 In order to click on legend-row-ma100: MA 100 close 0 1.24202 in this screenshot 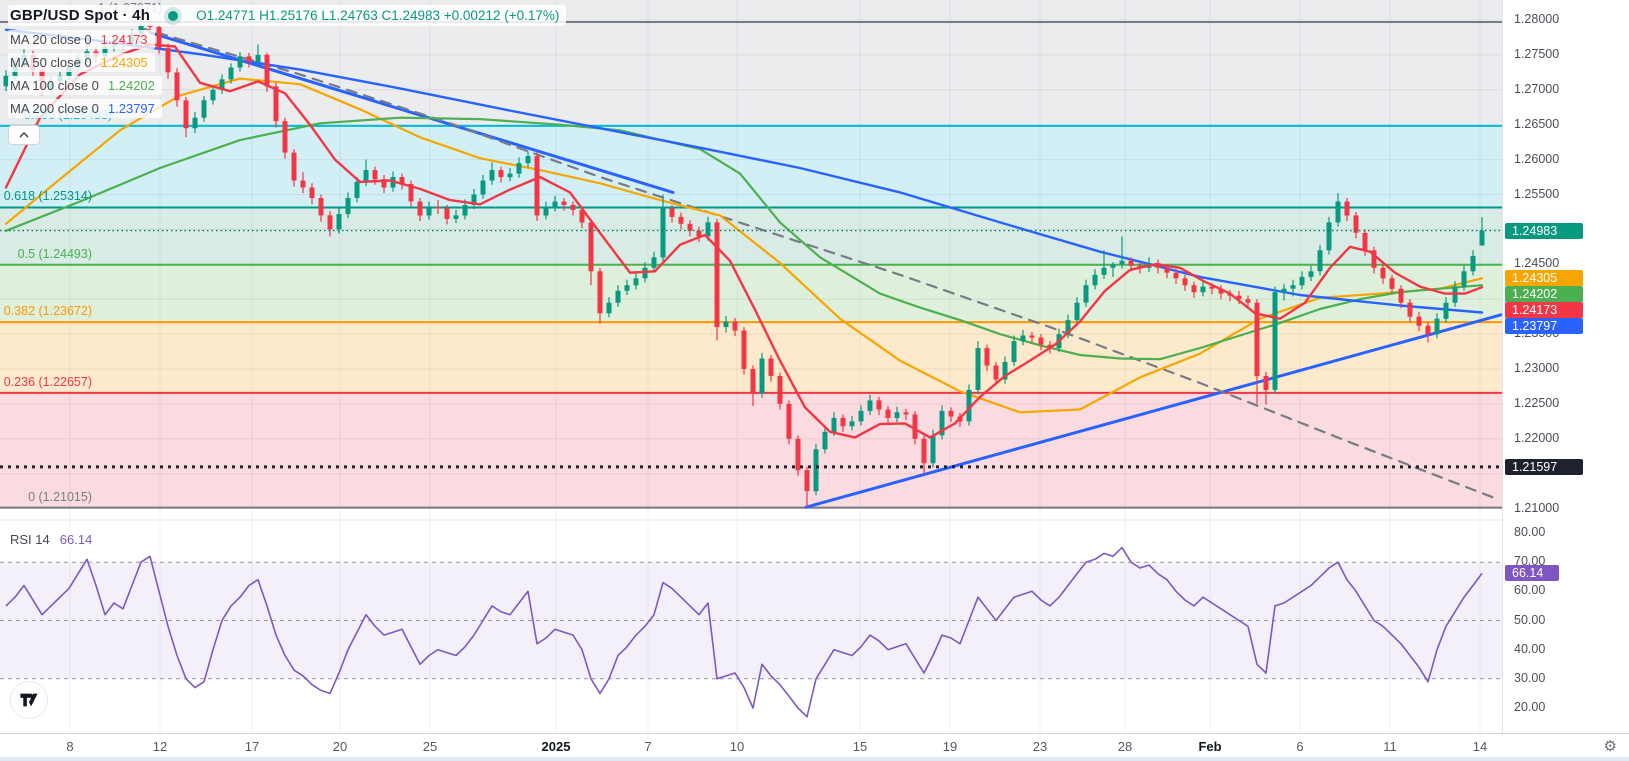, I will do `click(85, 85)`.